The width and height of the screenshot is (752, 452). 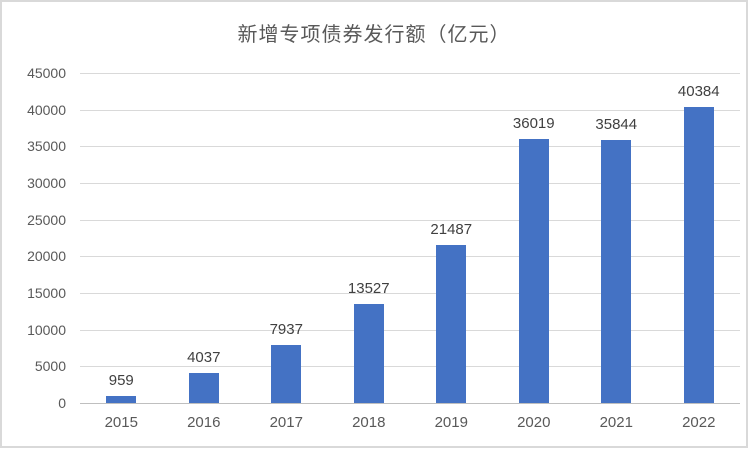 I want to click on bar-value-label-2017: 7937, so click(x=286, y=329).